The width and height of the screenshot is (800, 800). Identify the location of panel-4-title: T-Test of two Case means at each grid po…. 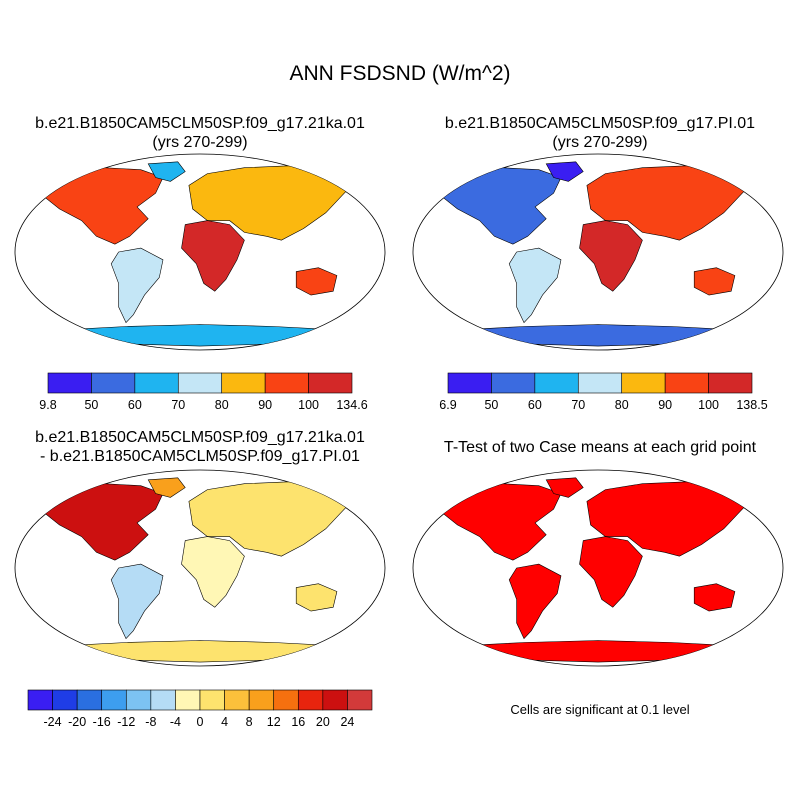
(600, 447).